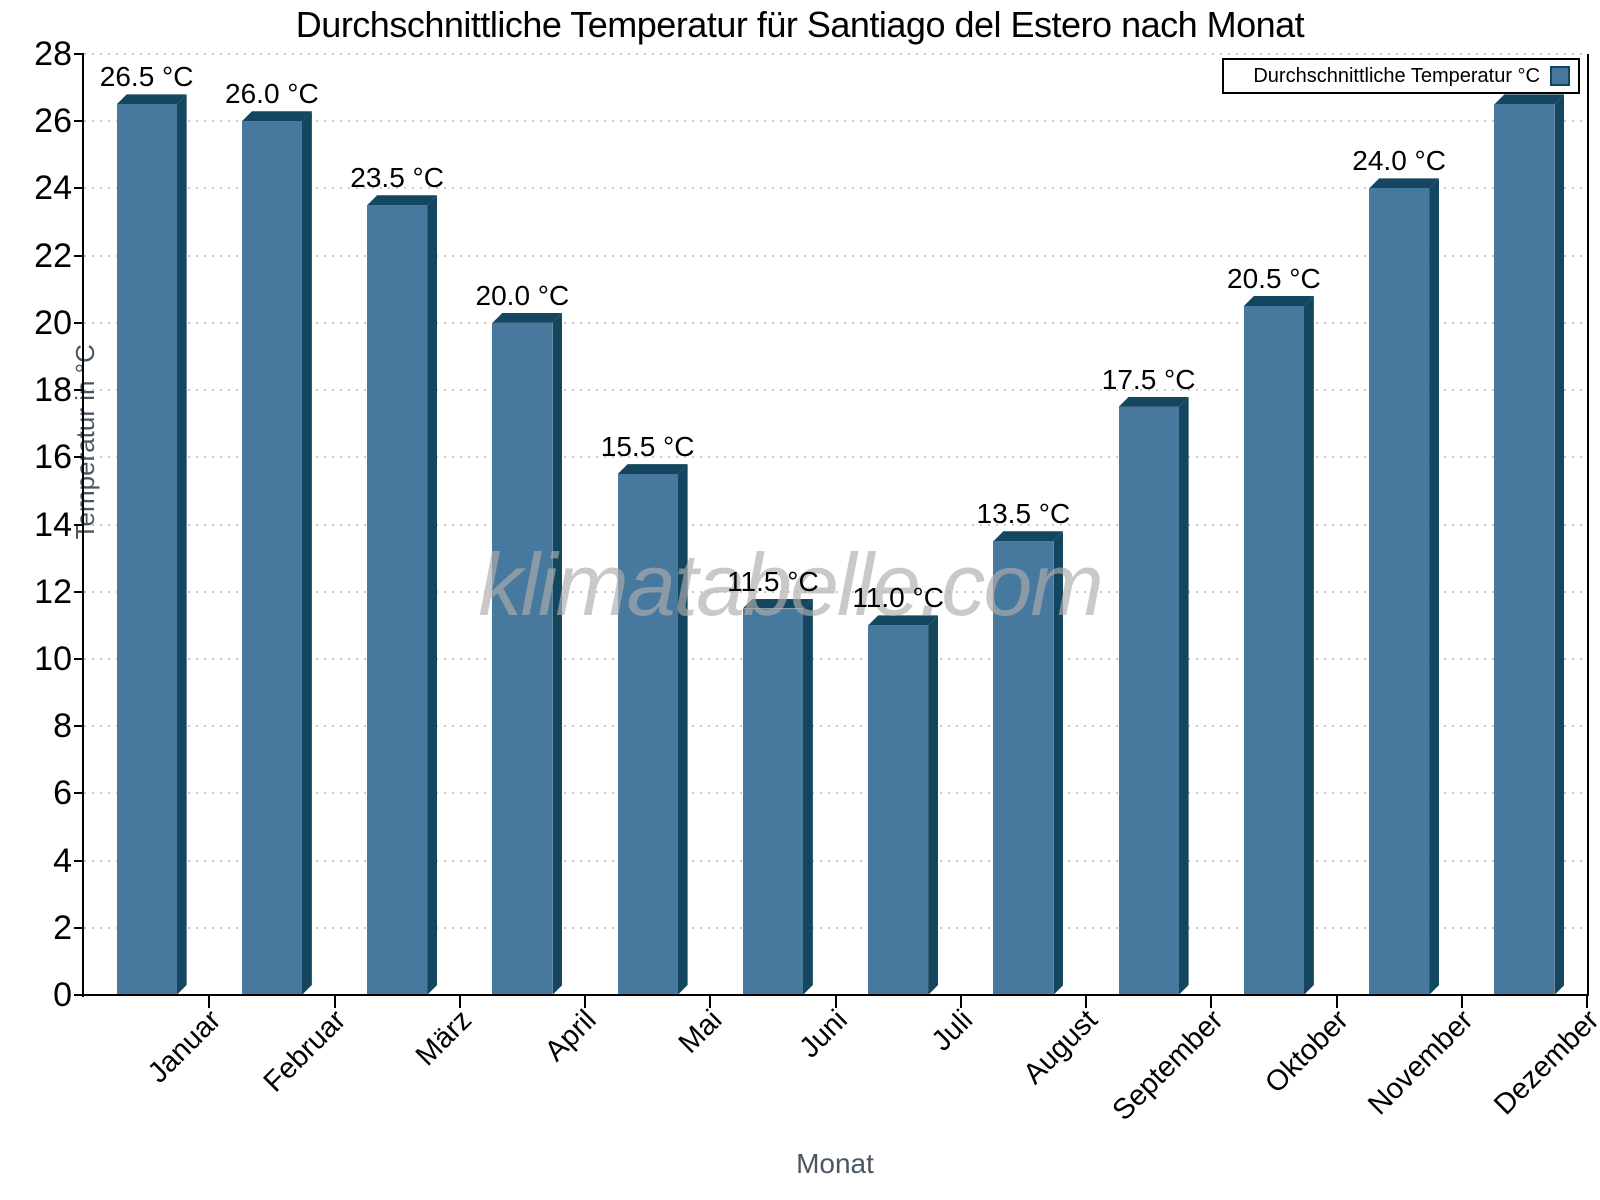  What do you see at coordinates (53, 54) in the screenshot?
I see `y-tick-label: 28` at bounding box center [53, 54].